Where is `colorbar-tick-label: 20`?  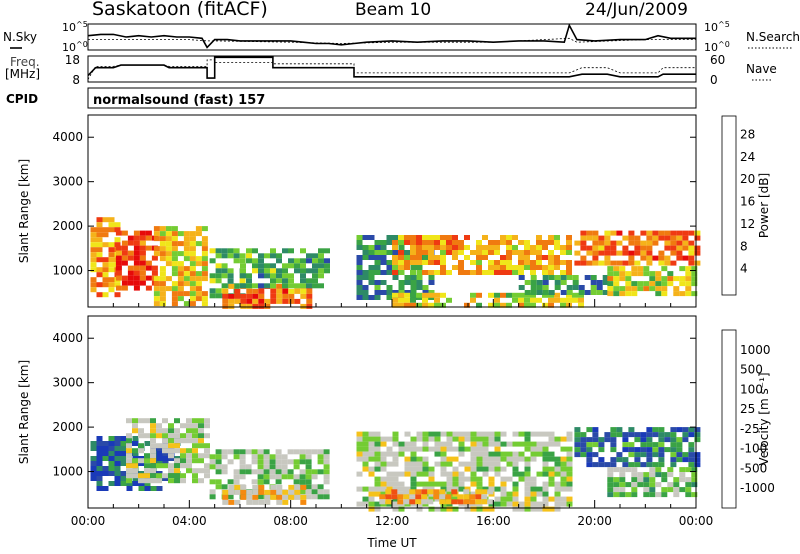
colorbar-tick-label: 20 is located at coordinates (747, 179).